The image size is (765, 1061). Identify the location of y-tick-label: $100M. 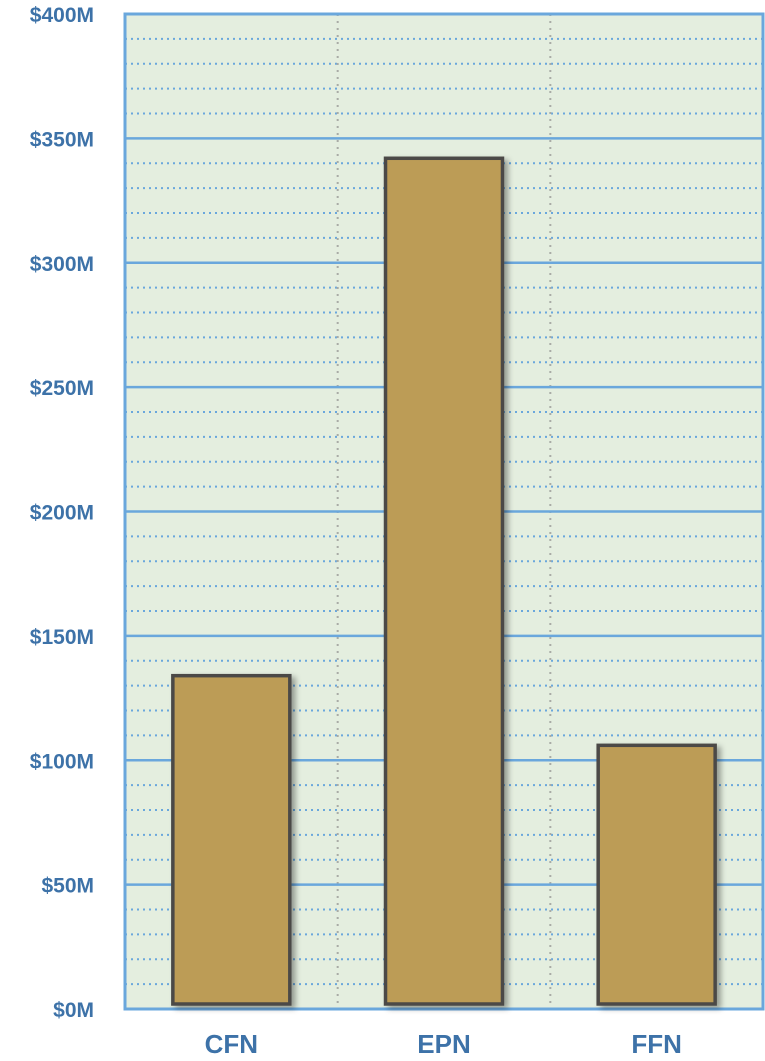
(62, 761).